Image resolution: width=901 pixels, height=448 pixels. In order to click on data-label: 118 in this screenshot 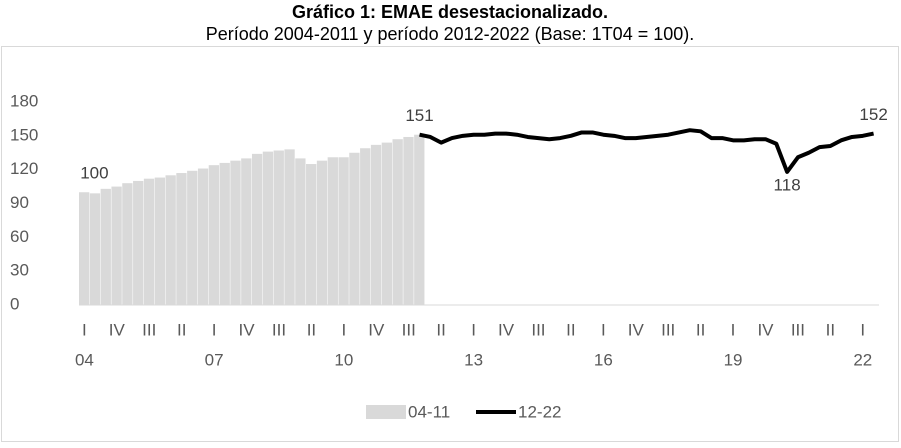, I will do `click(787, 184)`.